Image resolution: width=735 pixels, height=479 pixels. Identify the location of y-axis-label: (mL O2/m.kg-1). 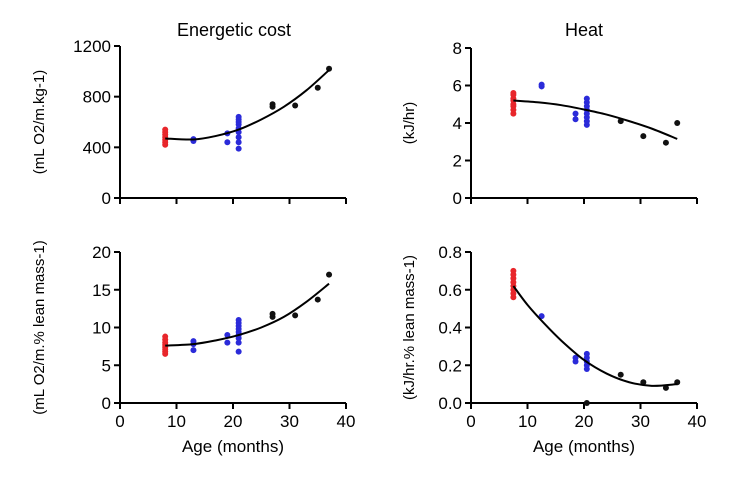
(39, 122).